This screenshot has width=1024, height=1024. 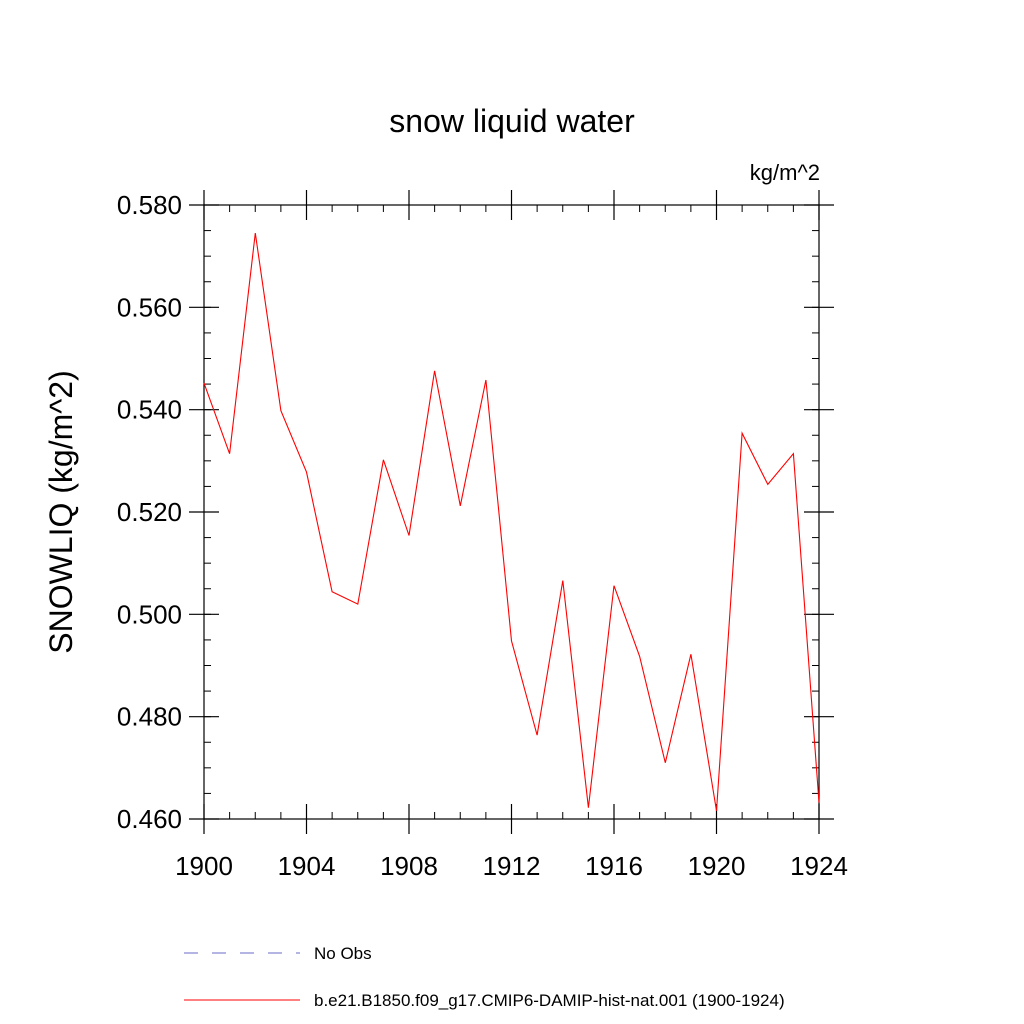 I want to click on y-tick-label: 0.460, so click(x=149, y=819).